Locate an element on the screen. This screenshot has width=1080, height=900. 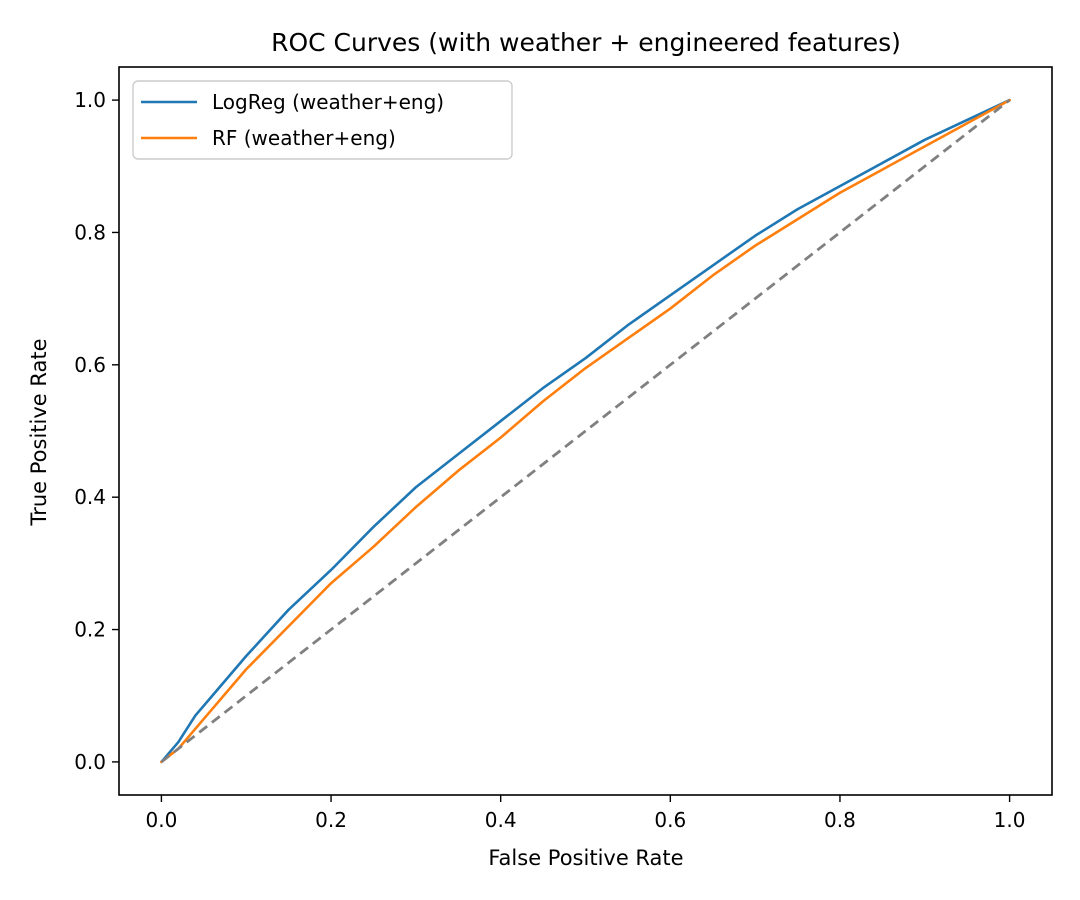
y-axis-label: True Positive Rate is located at coordinates (39, 432).